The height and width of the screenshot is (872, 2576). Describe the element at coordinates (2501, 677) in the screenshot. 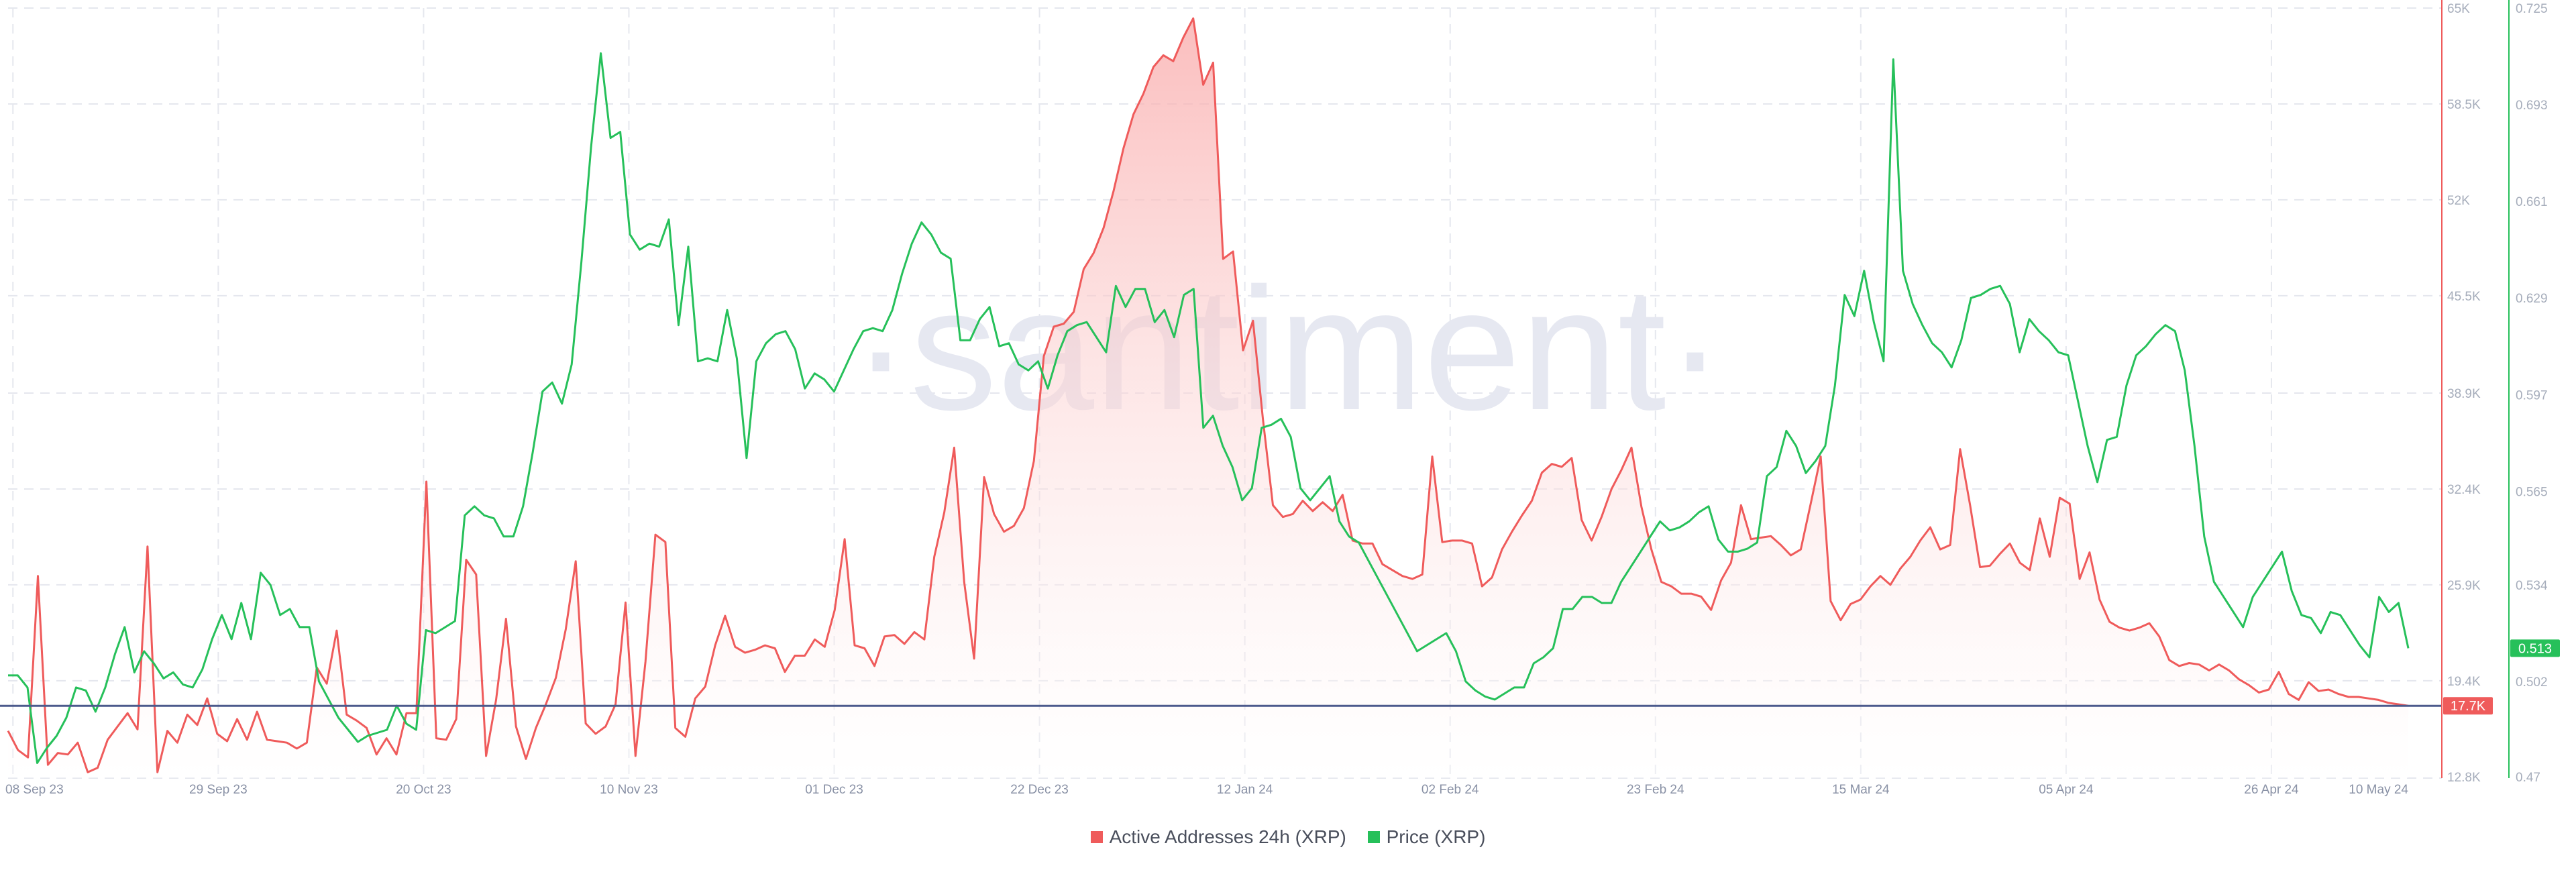

I see `current-value-badges: 17.7K 0.513` at that location.